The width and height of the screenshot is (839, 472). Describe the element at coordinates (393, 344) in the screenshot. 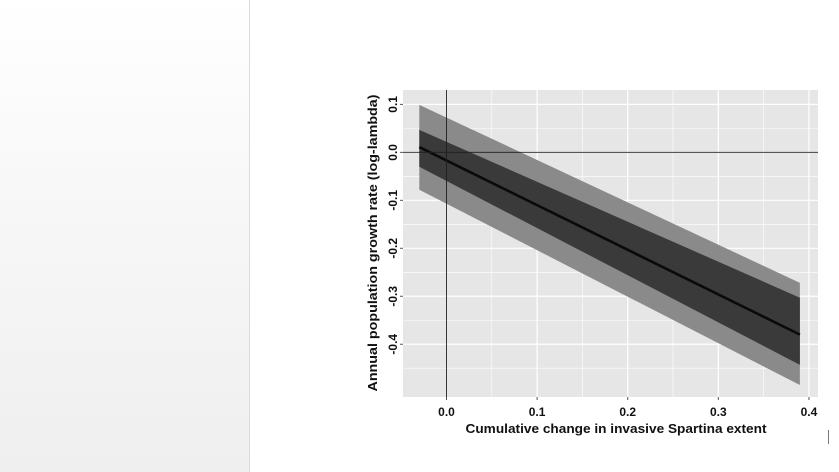

I see `y-tick-label: -0.4` at that location.